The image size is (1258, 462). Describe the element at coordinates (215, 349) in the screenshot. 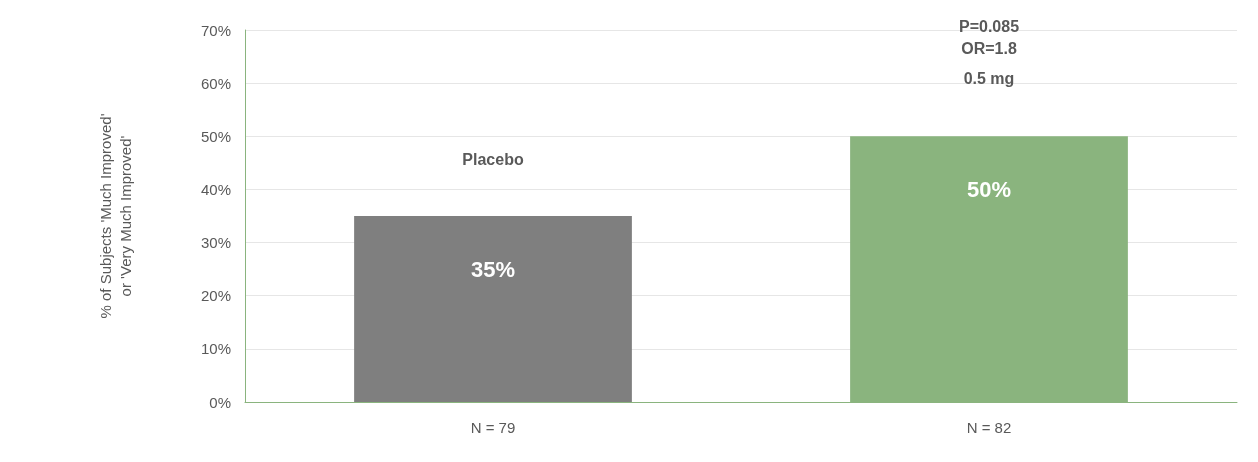

I see `y-tick-label: 10%` at that location.